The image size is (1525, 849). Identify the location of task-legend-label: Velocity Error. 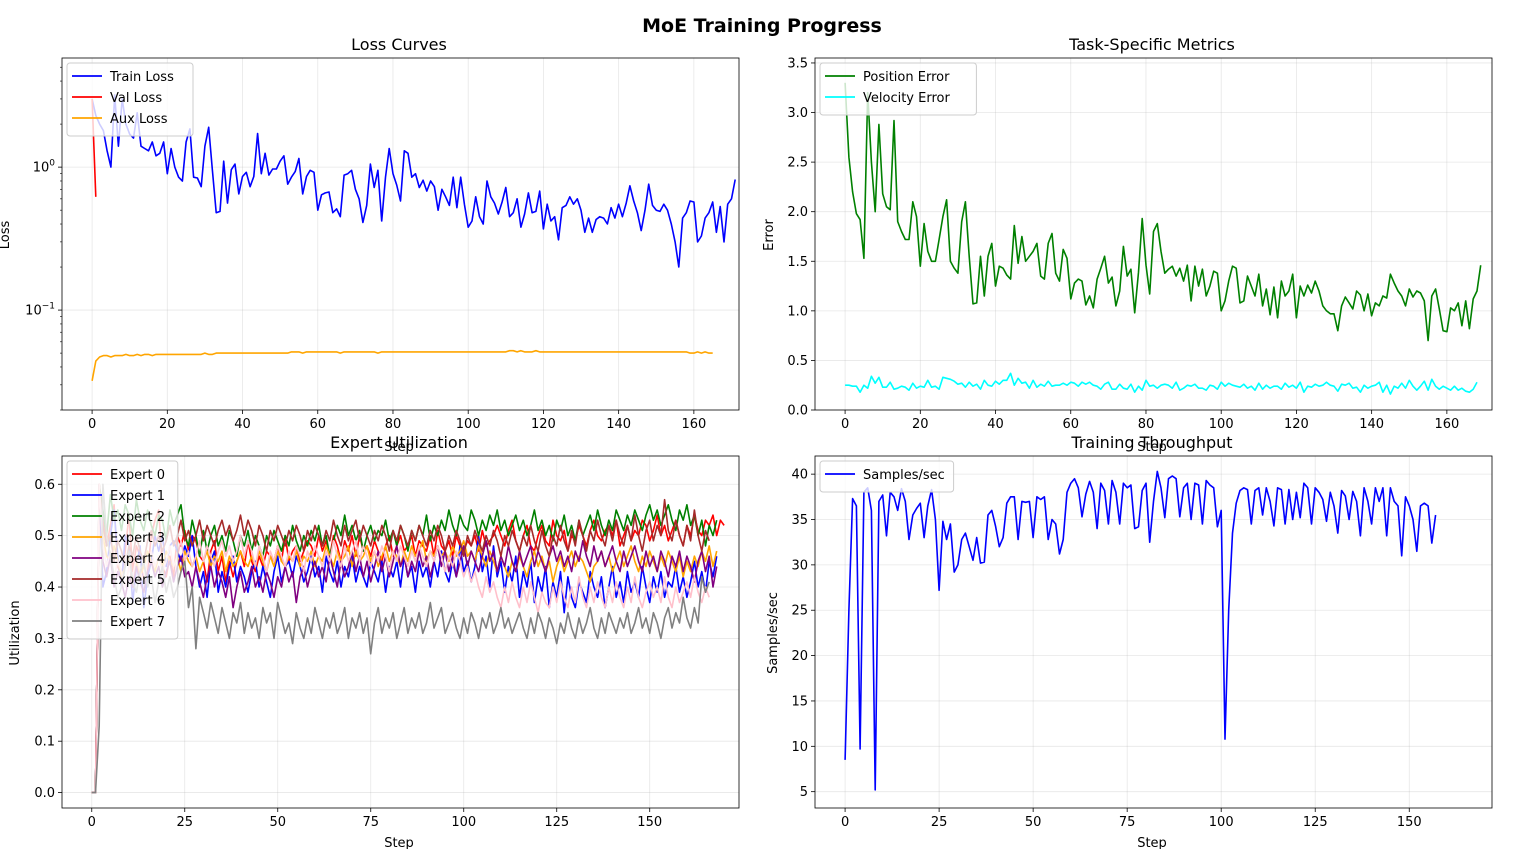
(906, 98).